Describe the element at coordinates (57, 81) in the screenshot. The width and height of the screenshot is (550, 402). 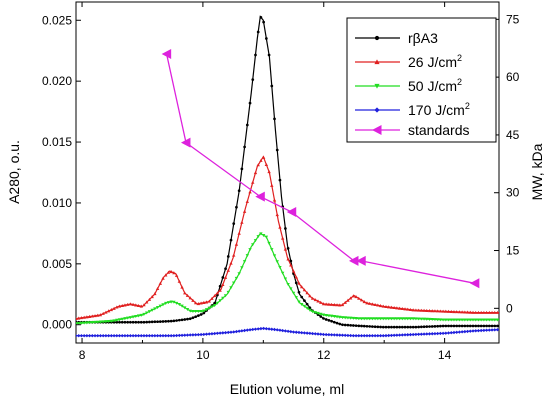
I see `y-tick-label: 0.020` at that location.